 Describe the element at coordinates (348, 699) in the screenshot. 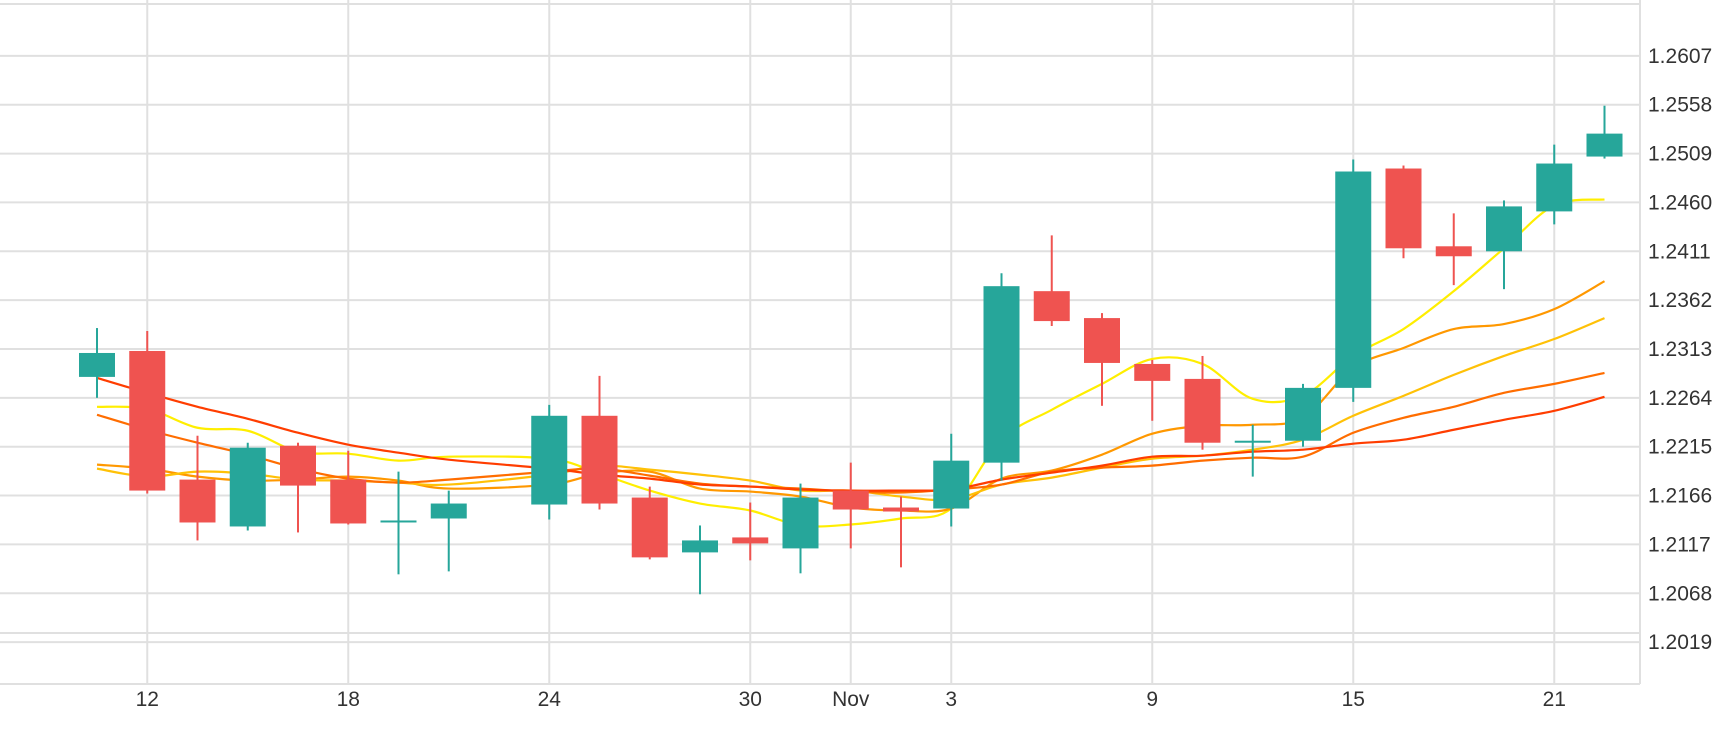

I see `x-tick-label: 18` at that location.